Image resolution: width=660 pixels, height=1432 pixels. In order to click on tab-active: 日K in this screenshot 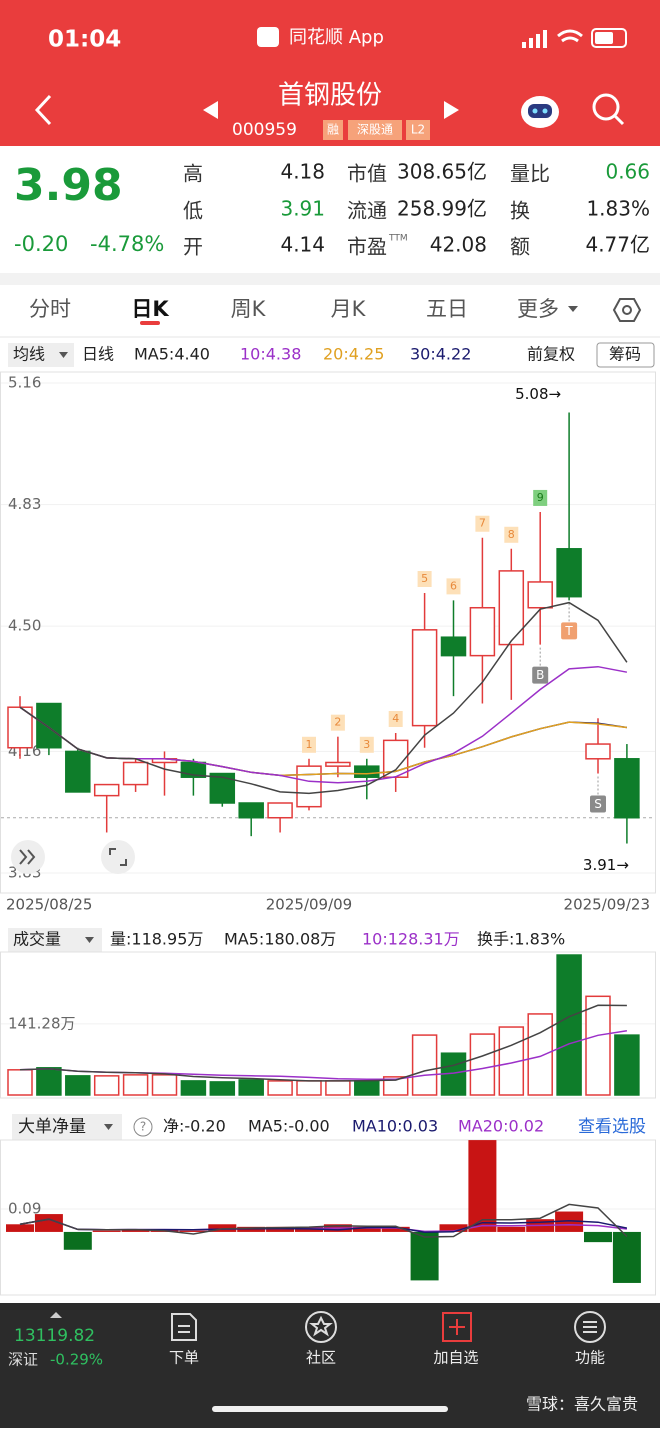, I will do `click(150, 309)`.